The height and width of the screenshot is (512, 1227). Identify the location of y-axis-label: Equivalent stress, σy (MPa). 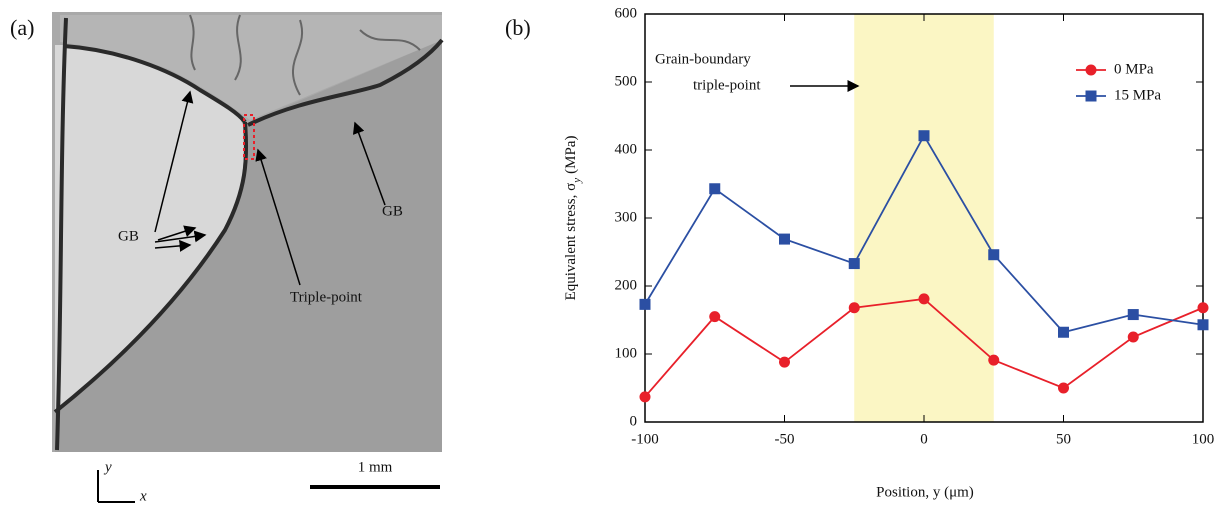
(572, 218).